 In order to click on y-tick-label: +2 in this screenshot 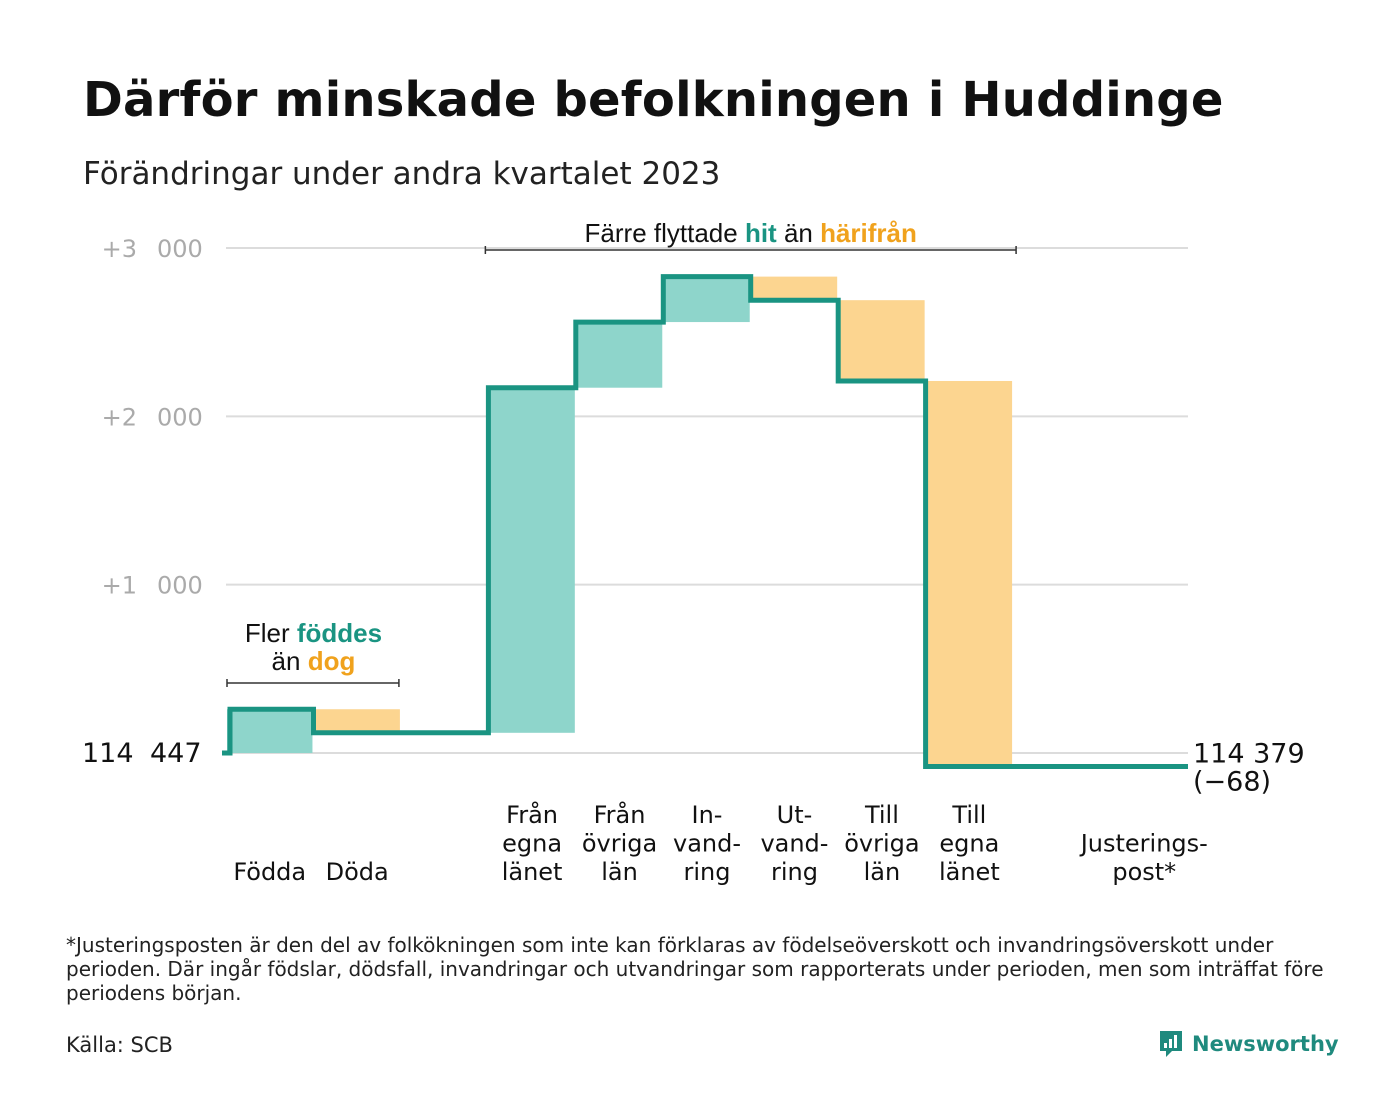, I will do `click(119, 417)`.